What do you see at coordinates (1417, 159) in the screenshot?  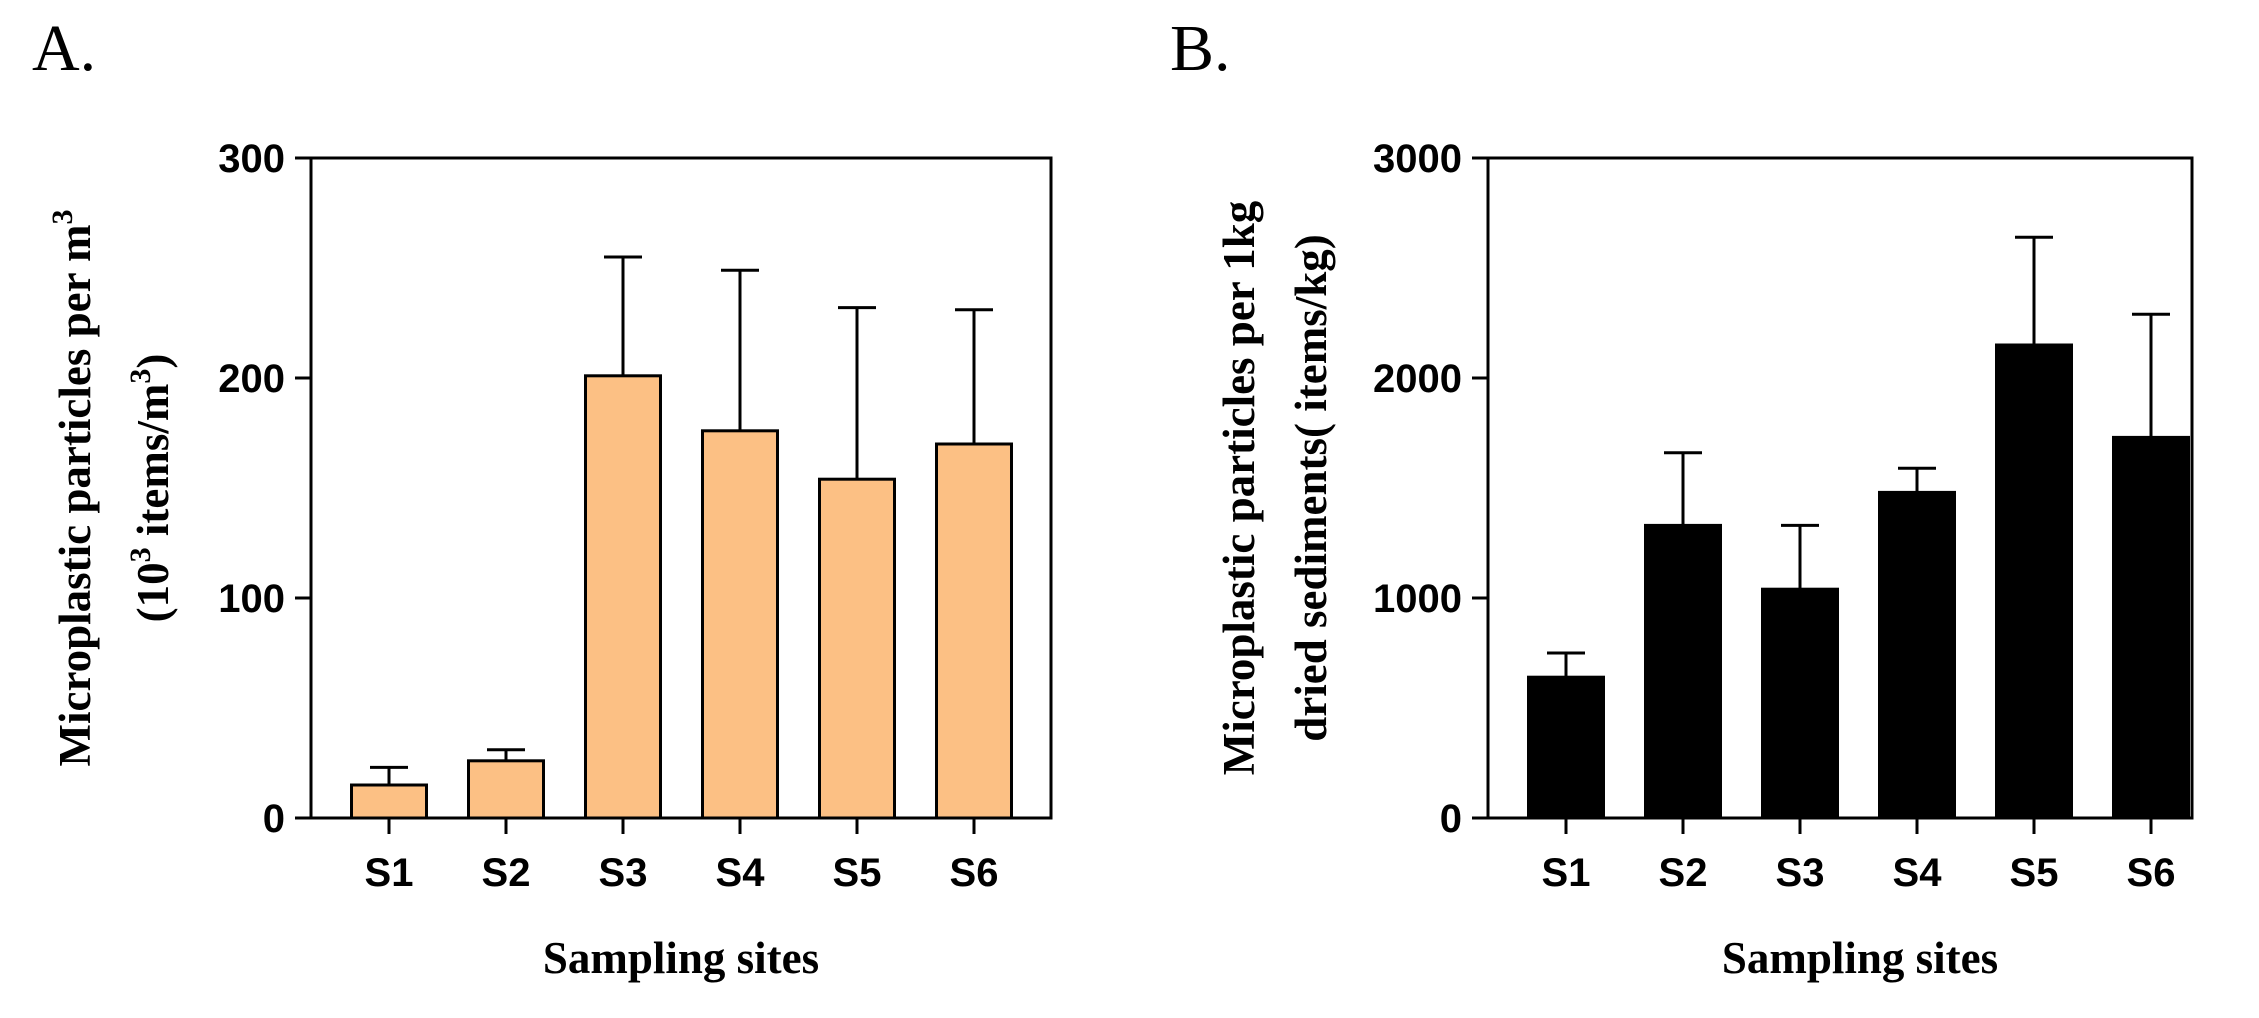 I see `panel-b-y-tick-label: 3000` at bounding box center [1417, 159].